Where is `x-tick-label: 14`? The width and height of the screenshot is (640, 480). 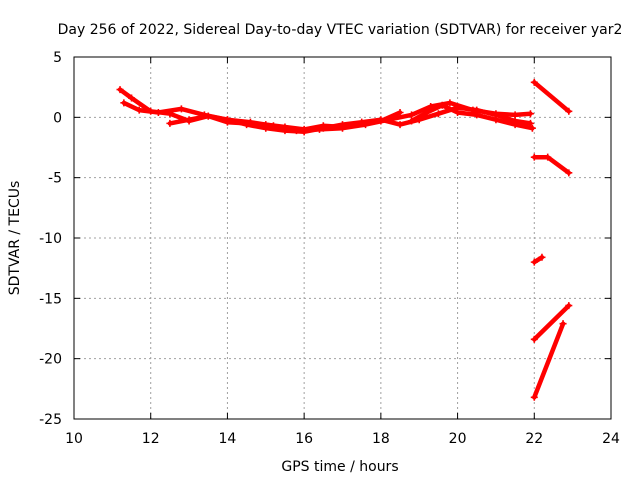
x-tick-label: 14 is located at coordinates (228, 439).